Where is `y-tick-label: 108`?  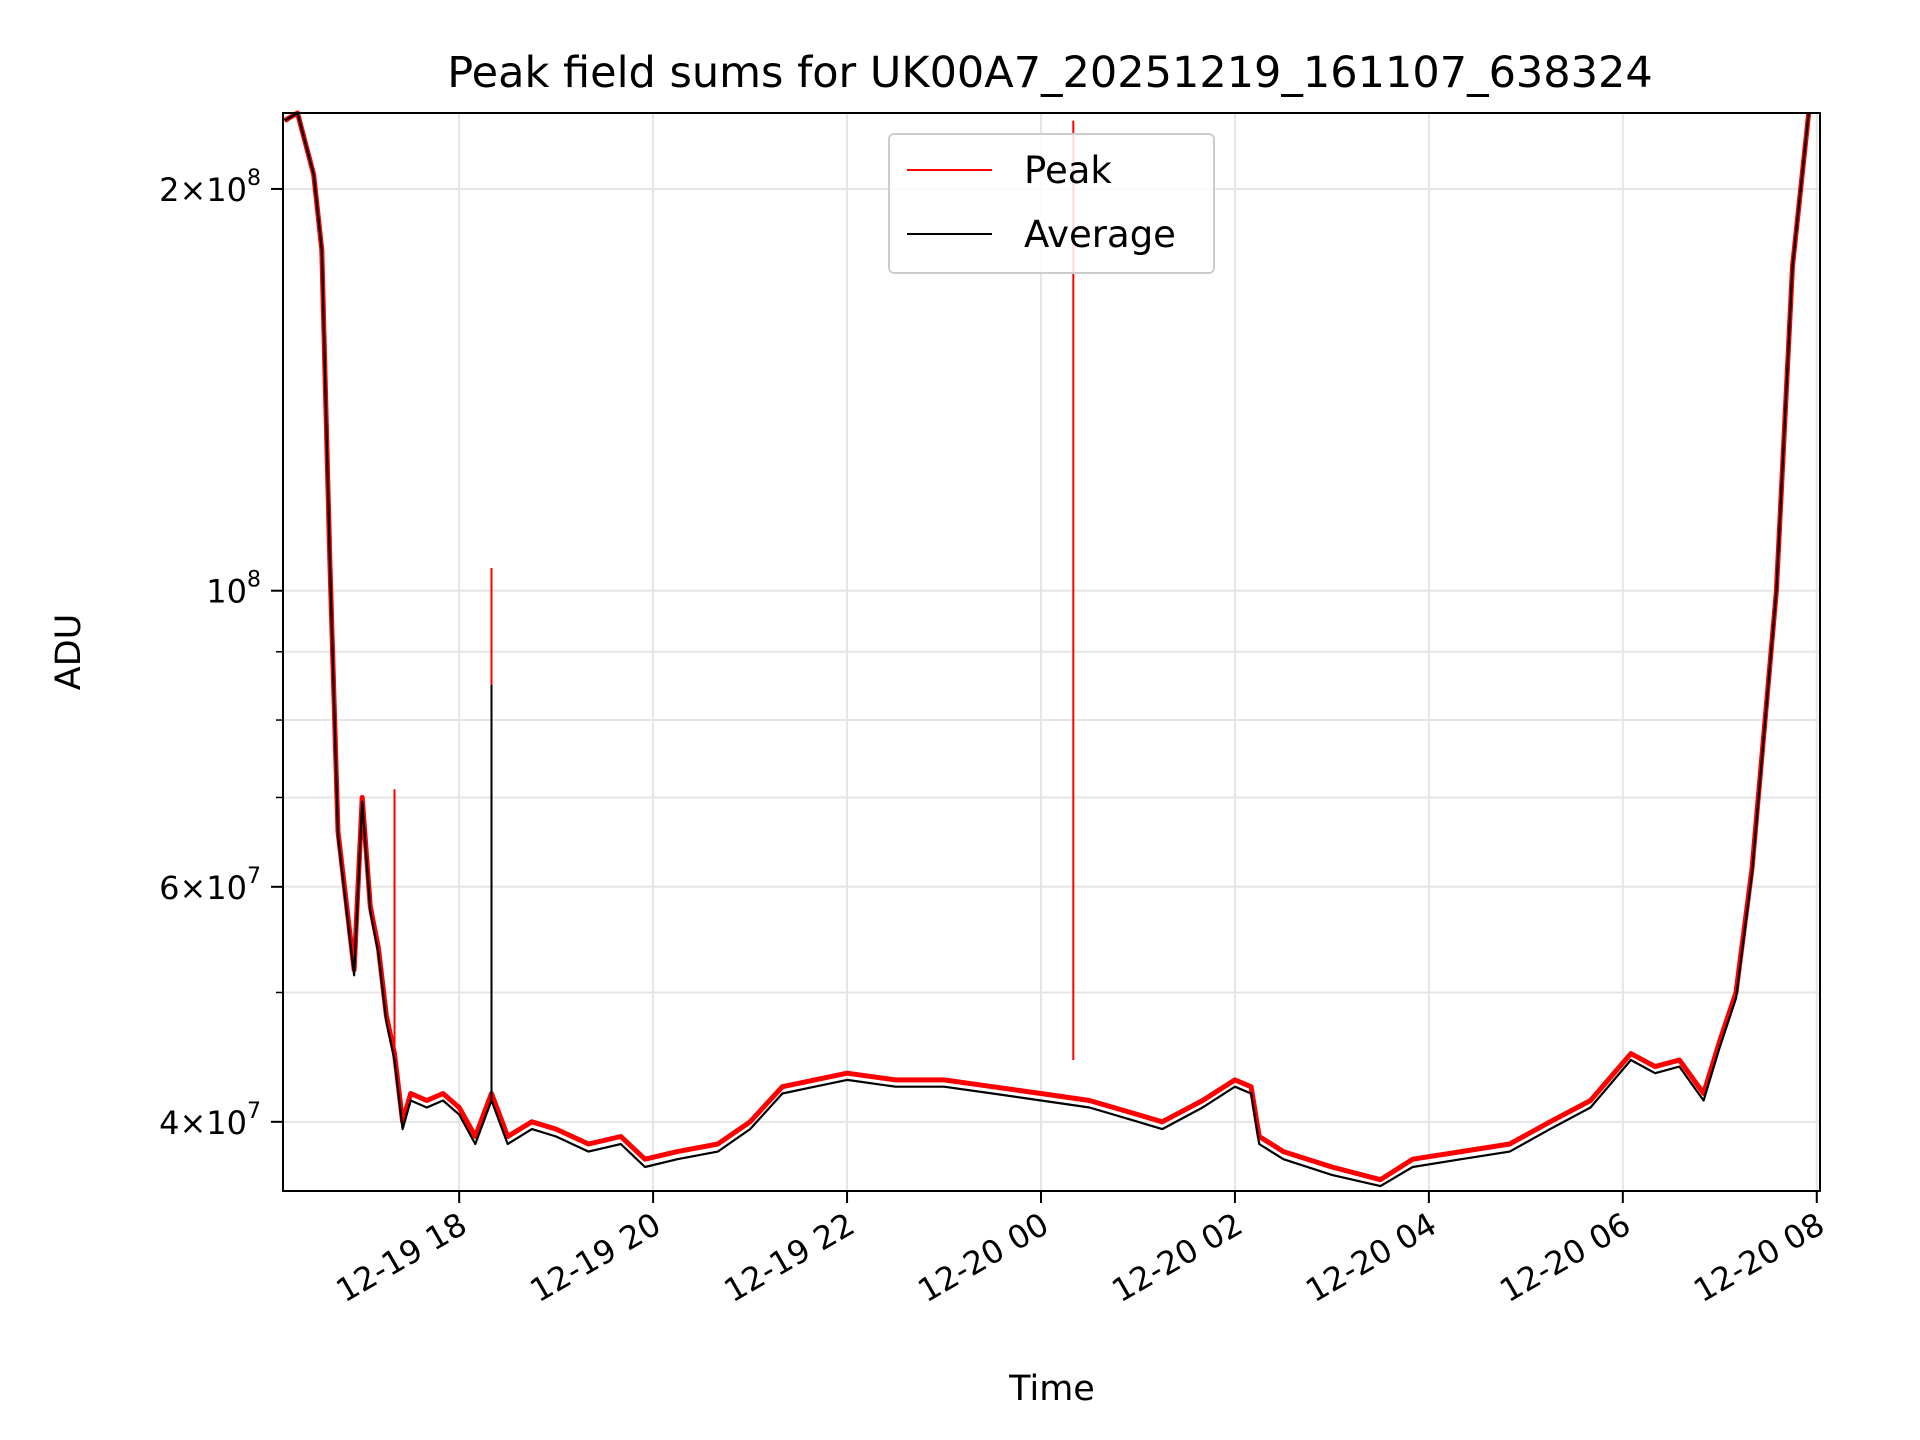 y-tick-label: 108 is located at coordinates (233, 589).